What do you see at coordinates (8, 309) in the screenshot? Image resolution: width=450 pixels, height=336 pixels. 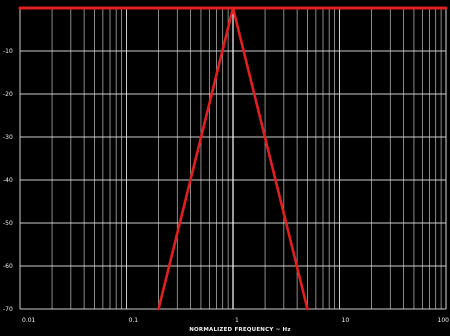 I see `y-tick-label: -70` at bounding box center [8, 309].